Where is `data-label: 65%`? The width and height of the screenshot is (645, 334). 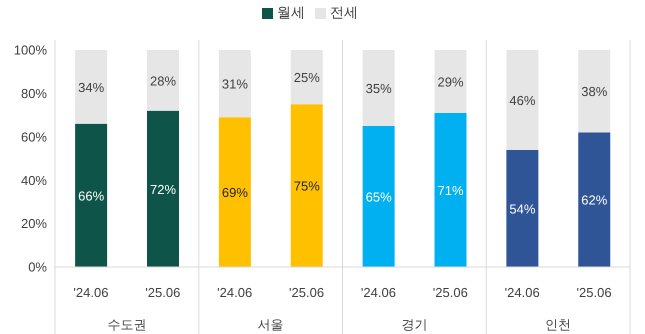 data-label: 65% is located at coordinates (379, 196).